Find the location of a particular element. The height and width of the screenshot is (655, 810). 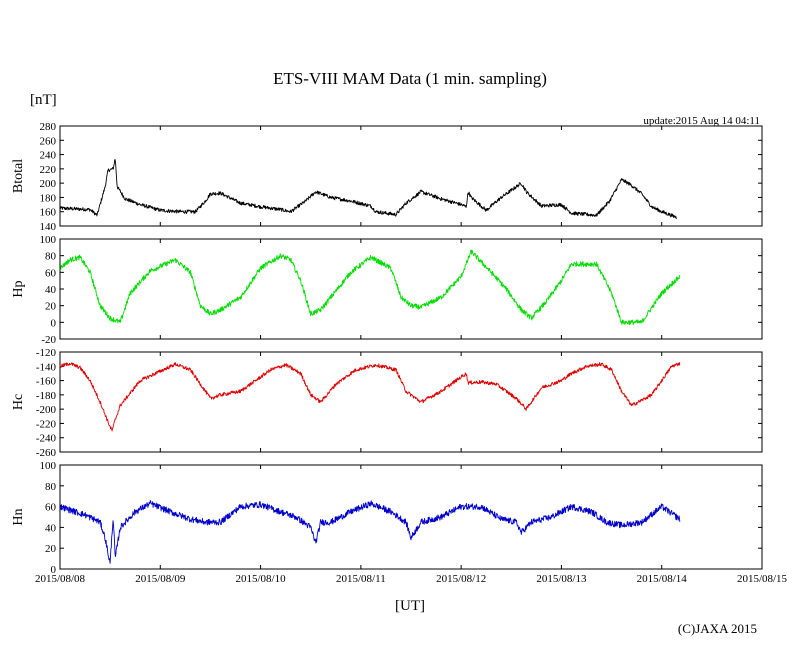

y-tick-label: -20 is located at coordinates (48, 340).